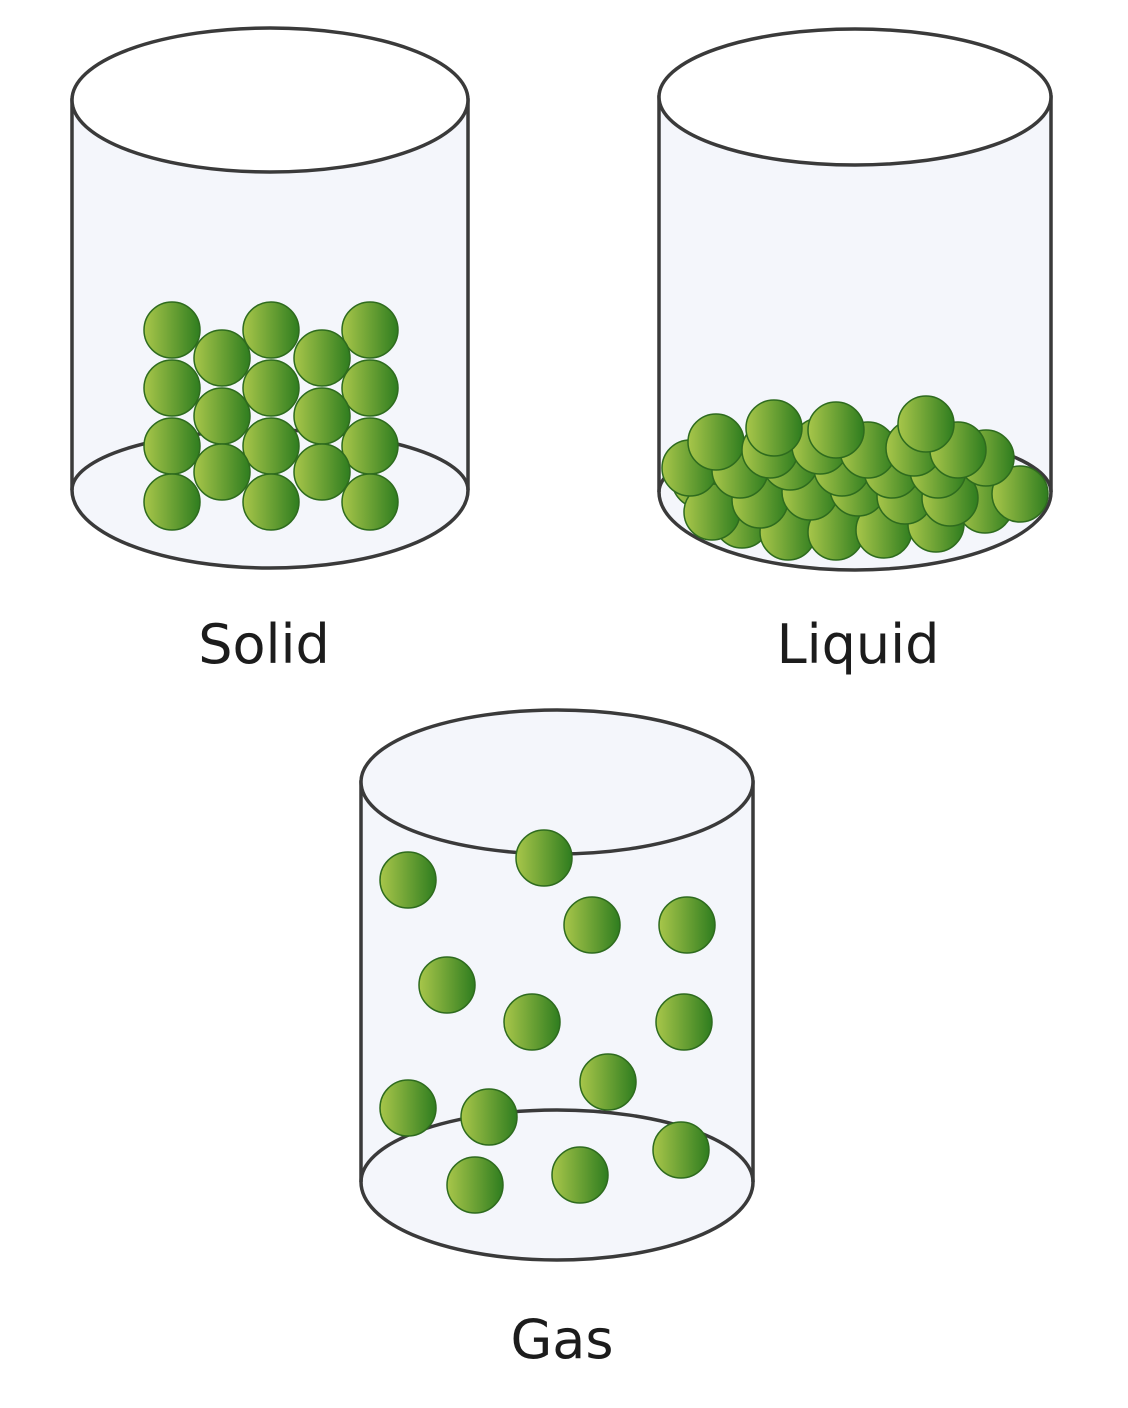  What do you see at coordinates (855, 478) in the screenshot?
I see `liquid-particles` at bounding box center [855, 478].